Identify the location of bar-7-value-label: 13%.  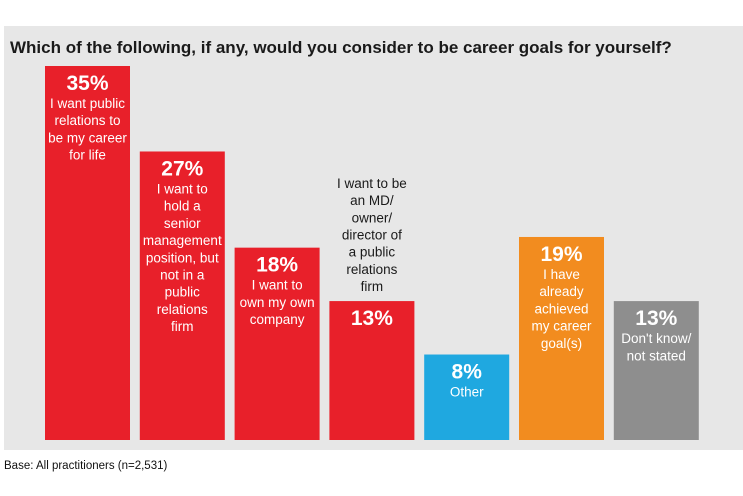
(656, 318).